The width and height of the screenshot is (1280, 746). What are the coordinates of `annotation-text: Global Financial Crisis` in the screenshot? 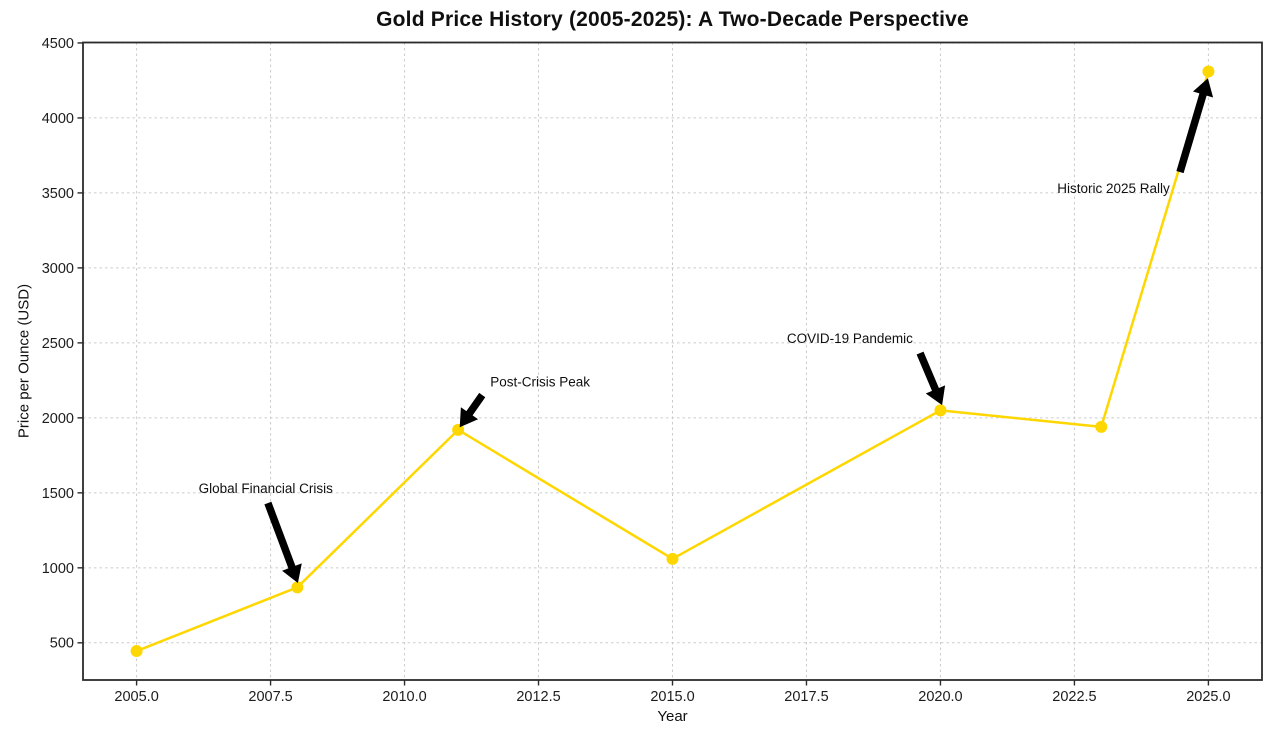 It's located at (266, 488).